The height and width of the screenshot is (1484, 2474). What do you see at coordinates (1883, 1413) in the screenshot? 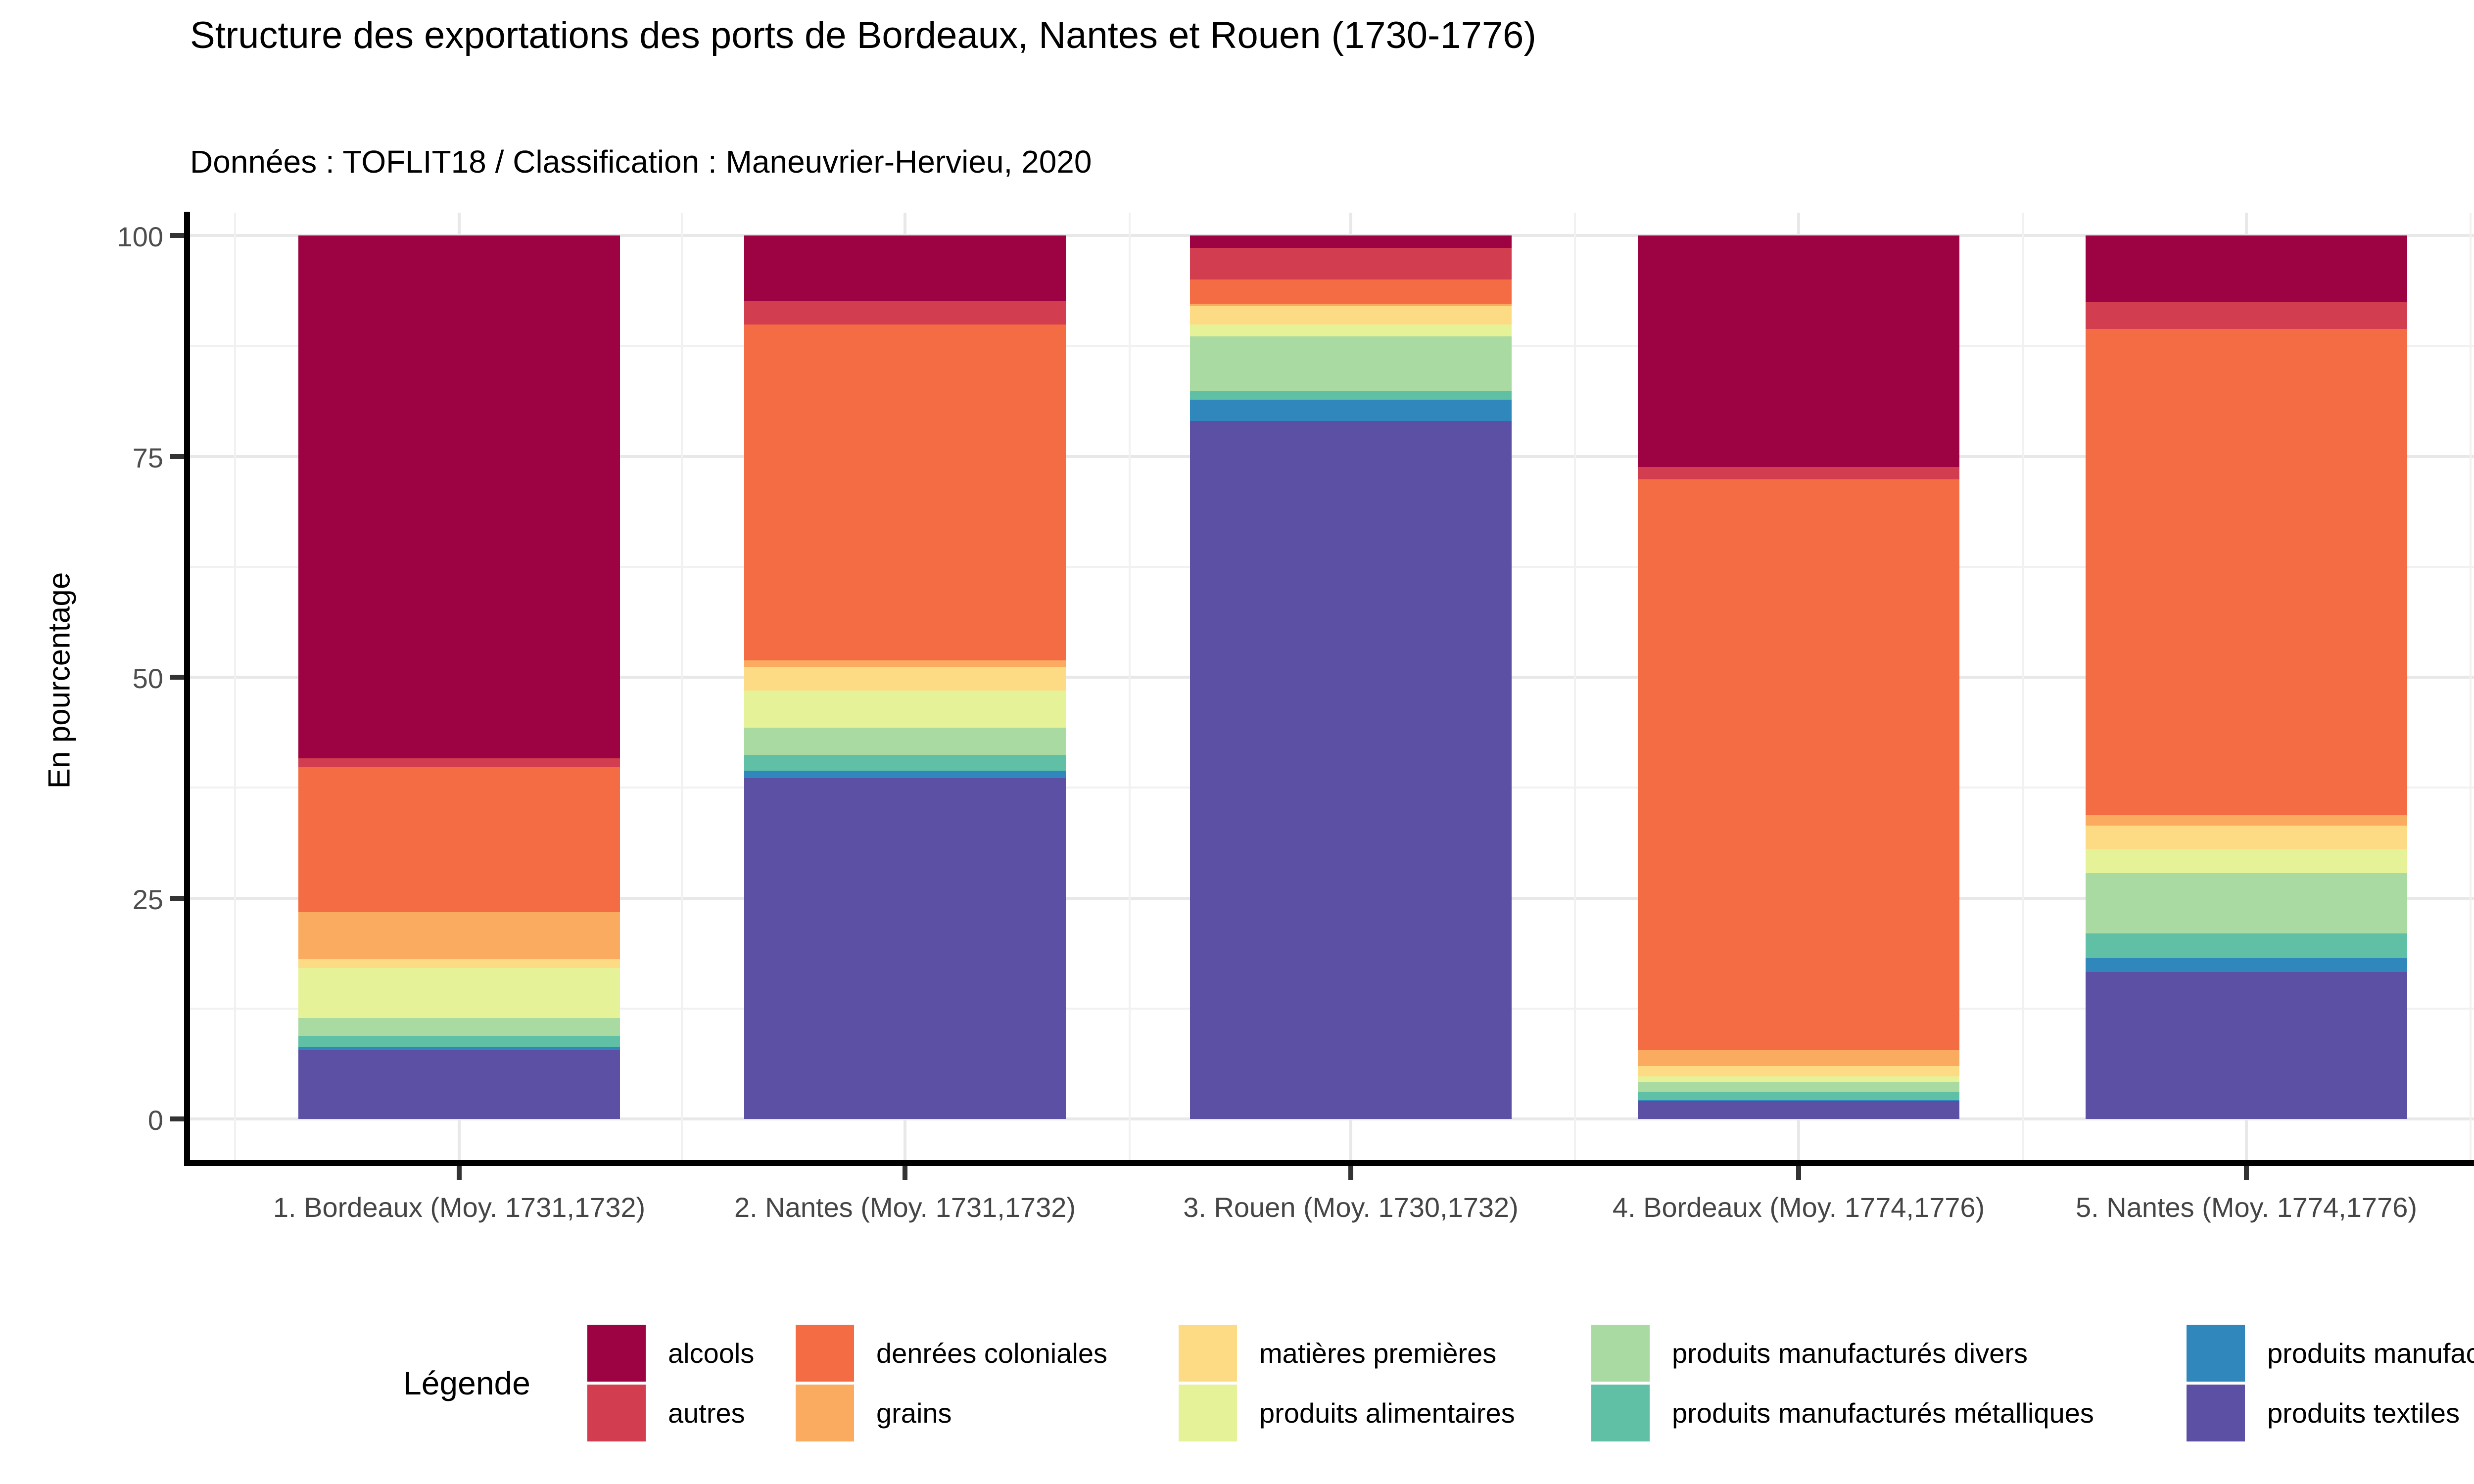
I see `legend-label: produits manufacturés métalliques` at bounding box center [1883, 1413].